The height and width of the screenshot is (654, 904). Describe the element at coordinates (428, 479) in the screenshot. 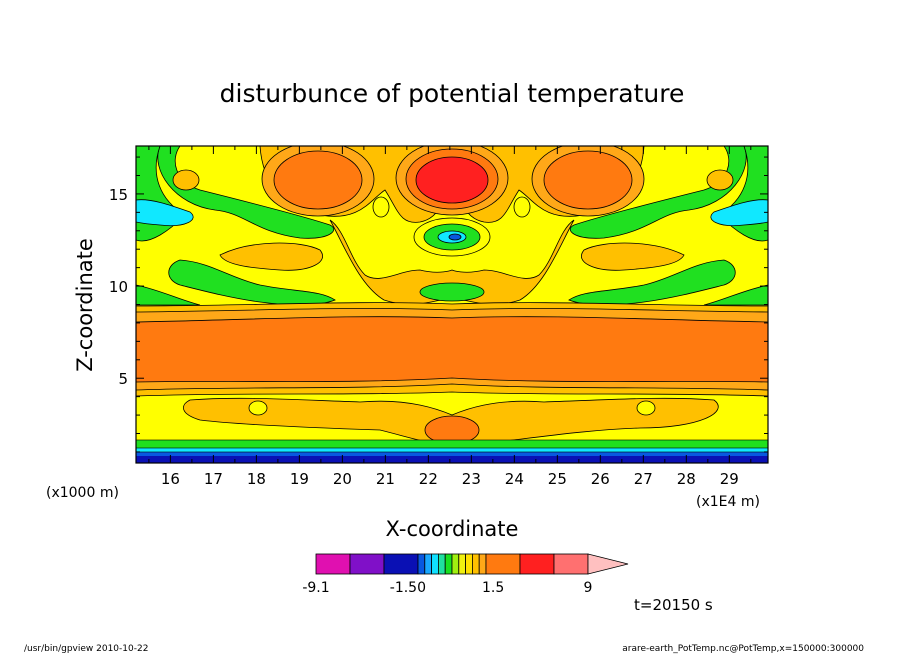

I see `x-tick-label: 22` at that location.